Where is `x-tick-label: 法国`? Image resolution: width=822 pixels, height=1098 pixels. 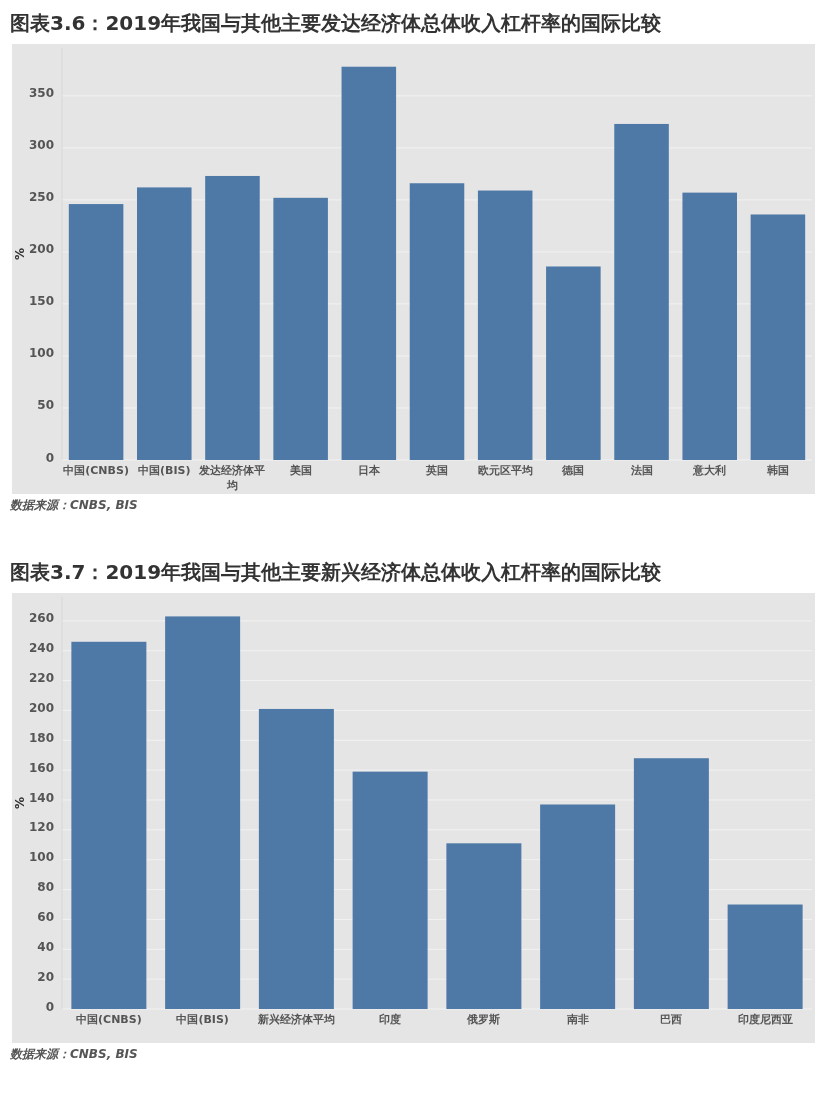
x-tick-label: 法国 is located at coordinates (641, 470).